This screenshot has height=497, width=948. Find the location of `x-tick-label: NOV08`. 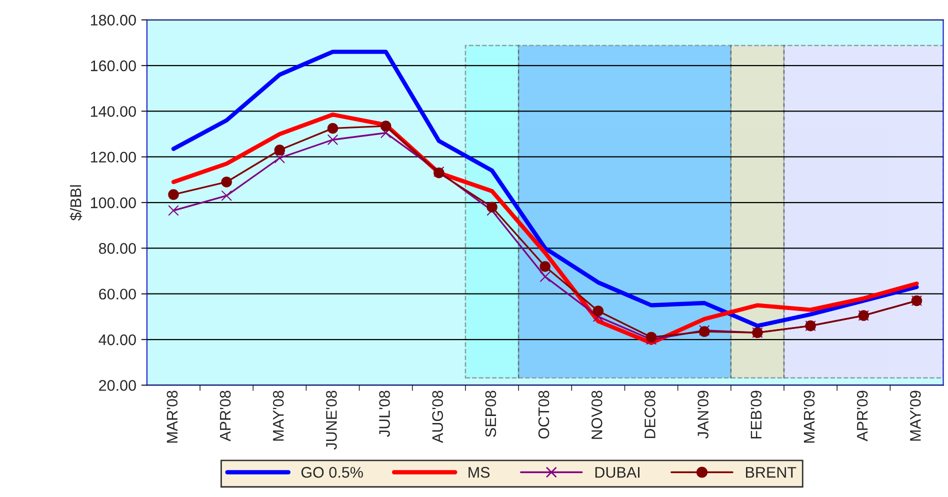

x-tick-label: NOV08 is located at coordinates (596, 414).